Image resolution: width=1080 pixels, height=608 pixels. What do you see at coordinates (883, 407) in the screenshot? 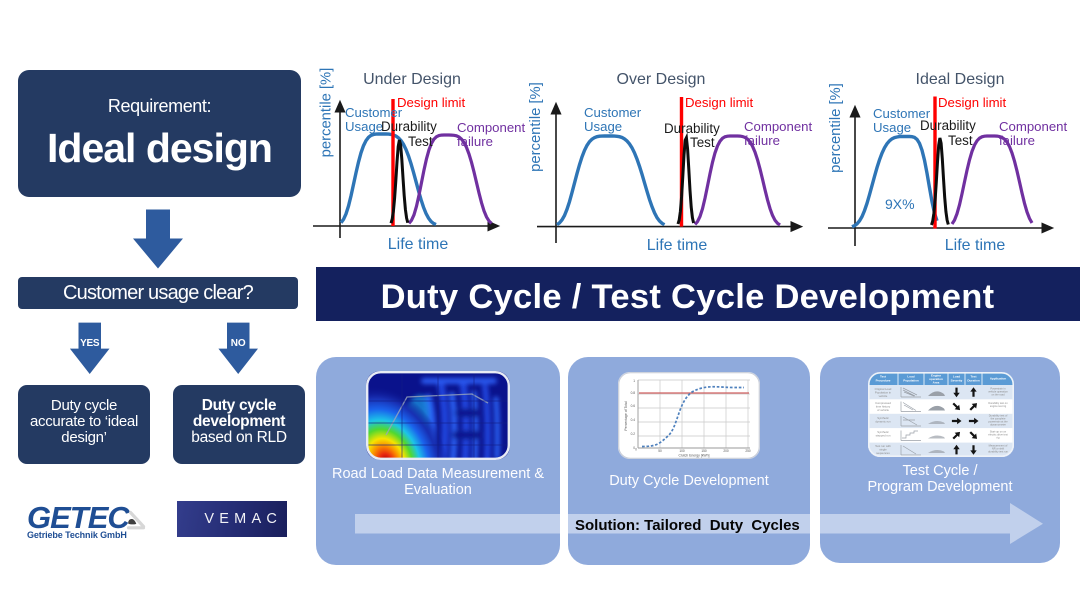
I see `svg-text: time history` at bounding box center [883, 407].